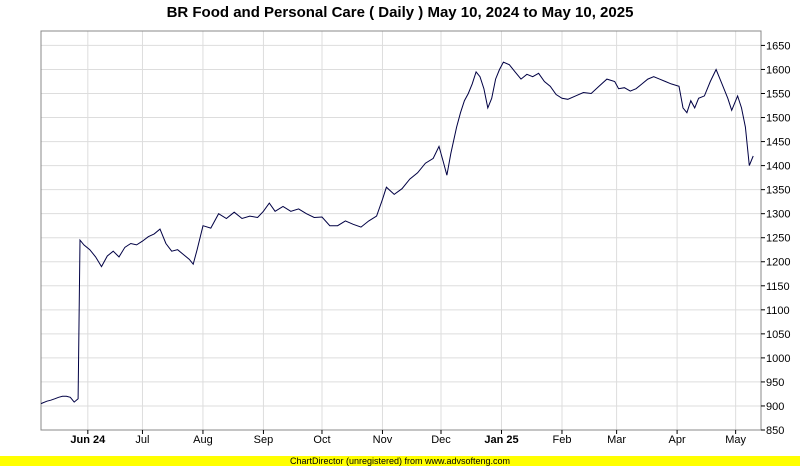 Image resolution: width=800 pixels, height=466 pixels. I want to click on y-tick-label: 1250, so click(778, 239).